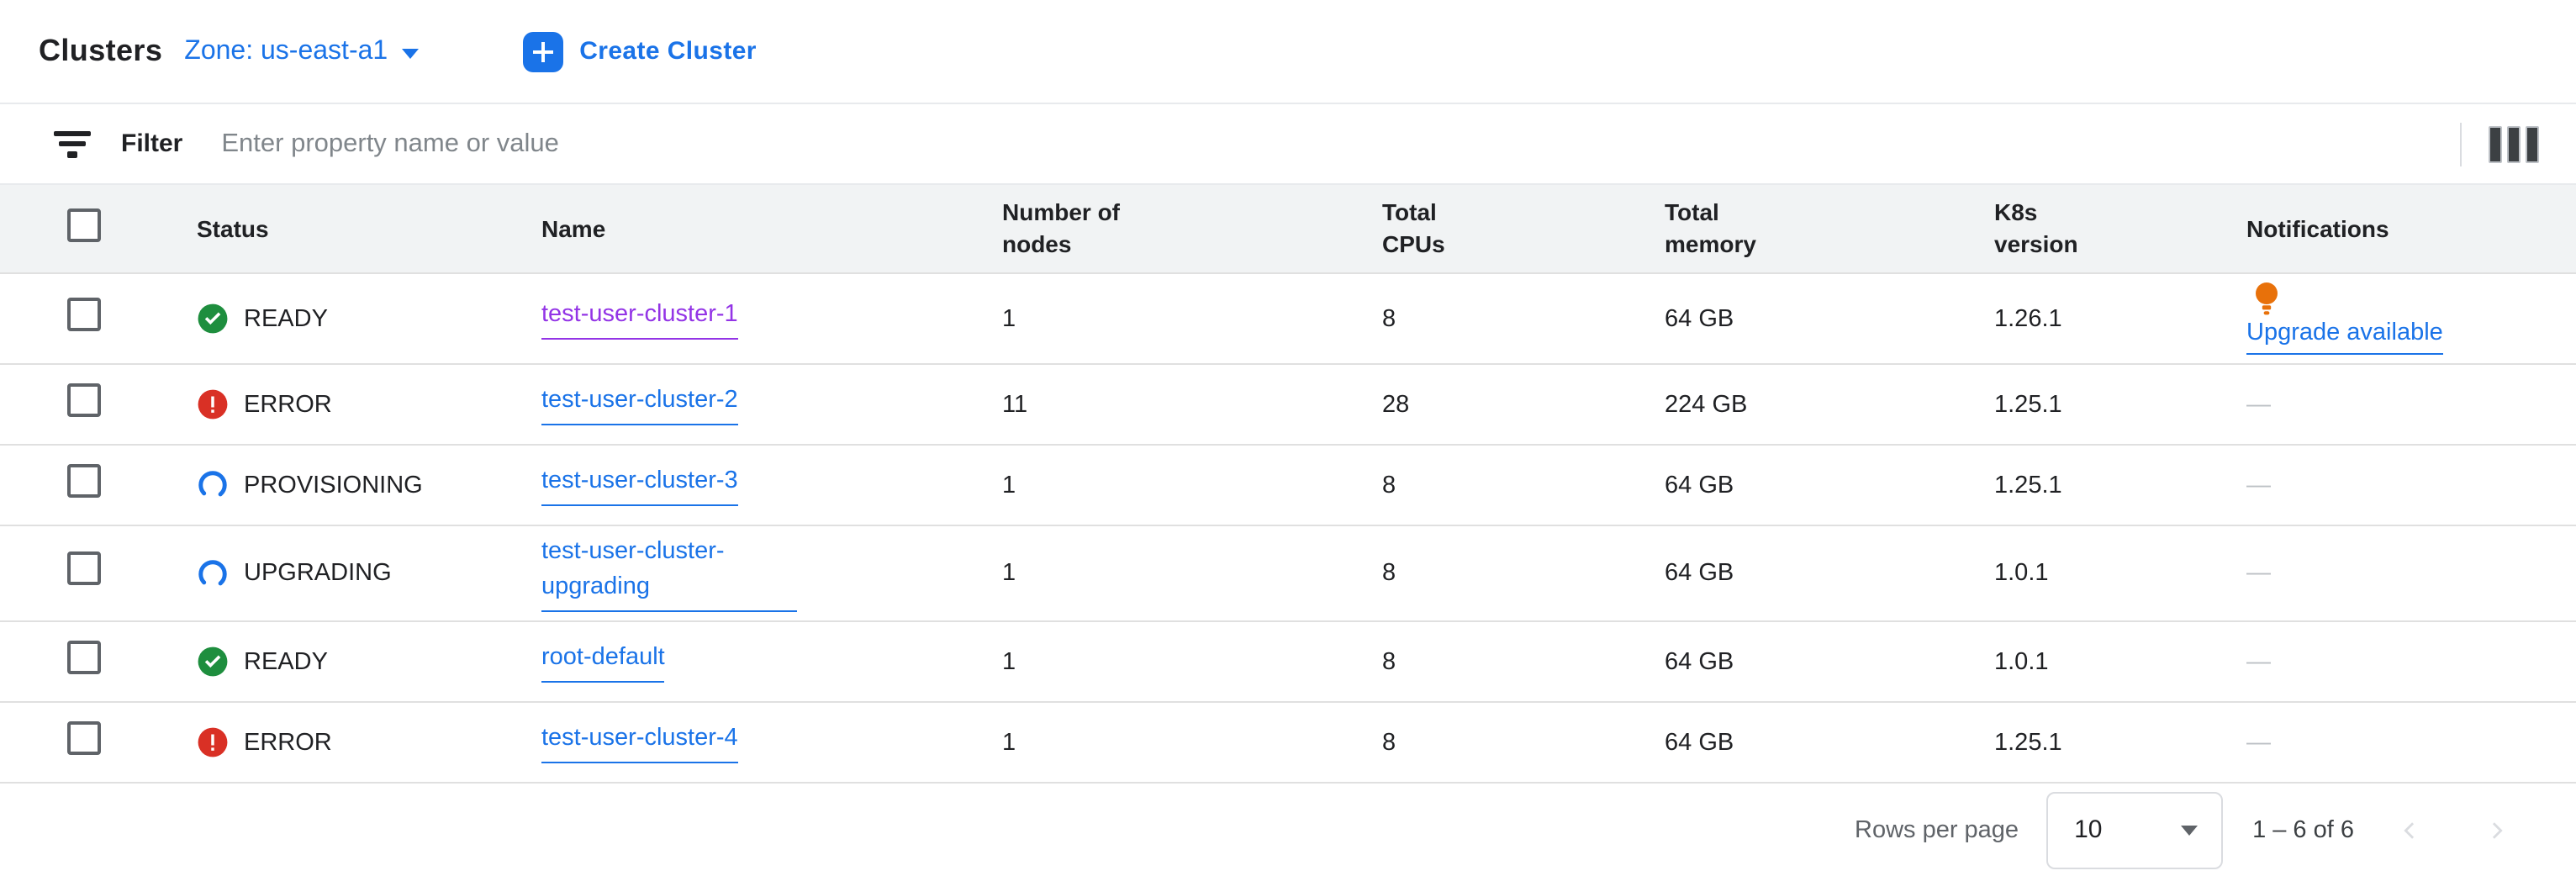 This screenshot has width=2576, height=876. What do you see at coordinates (2267, 299) in the screenshot?
I see `lightbulb-icon` at bounding box center [2267, 299].